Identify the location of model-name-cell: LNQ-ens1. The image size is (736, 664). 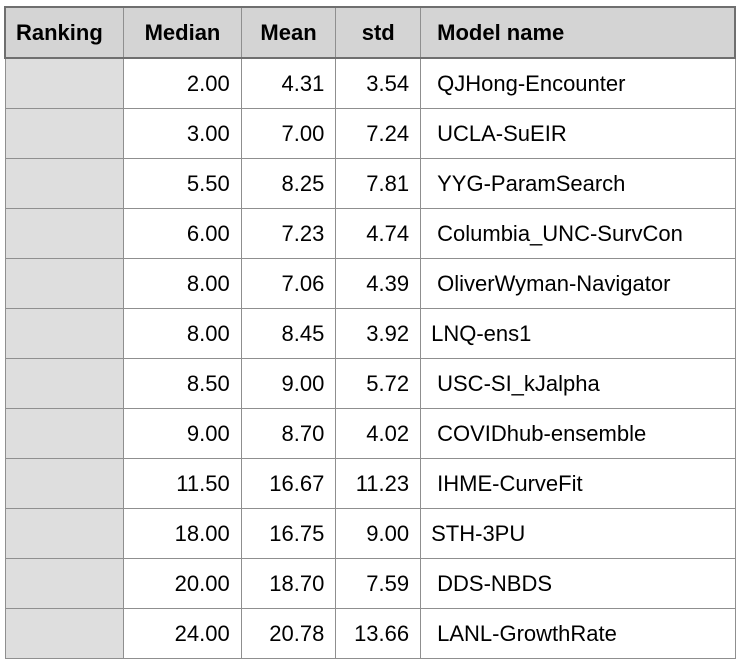
(578, 333).